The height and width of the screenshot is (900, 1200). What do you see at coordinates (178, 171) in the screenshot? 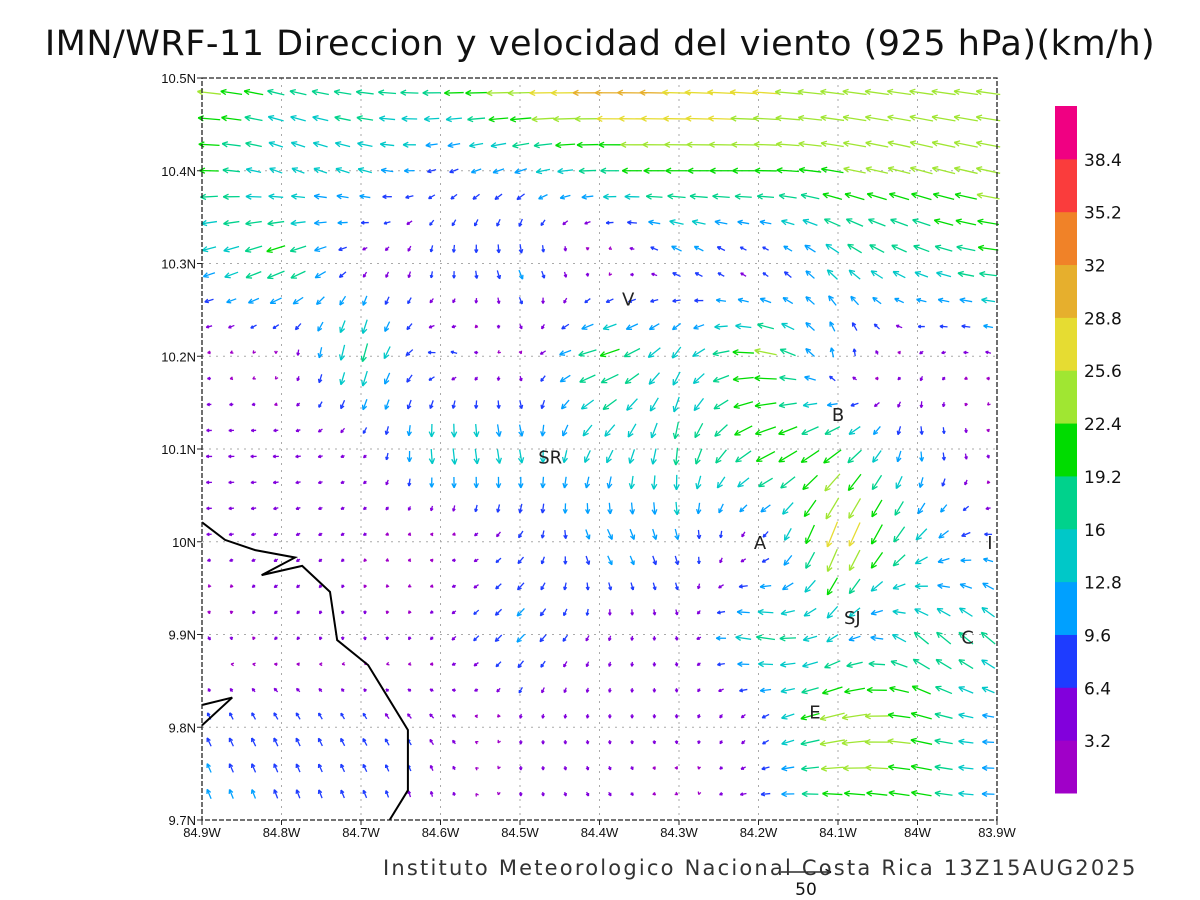
I see `y-tick-label: 10.4N` at bounding box center [178, 171].